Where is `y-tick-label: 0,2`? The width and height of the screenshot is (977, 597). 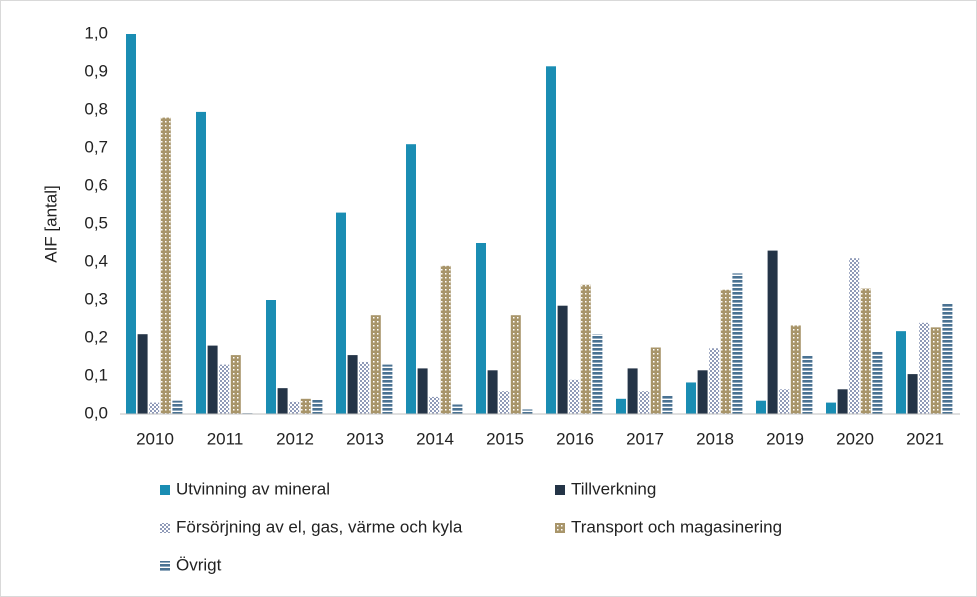 y-tick-label: 0,2 is located at coordinates (96, 336).